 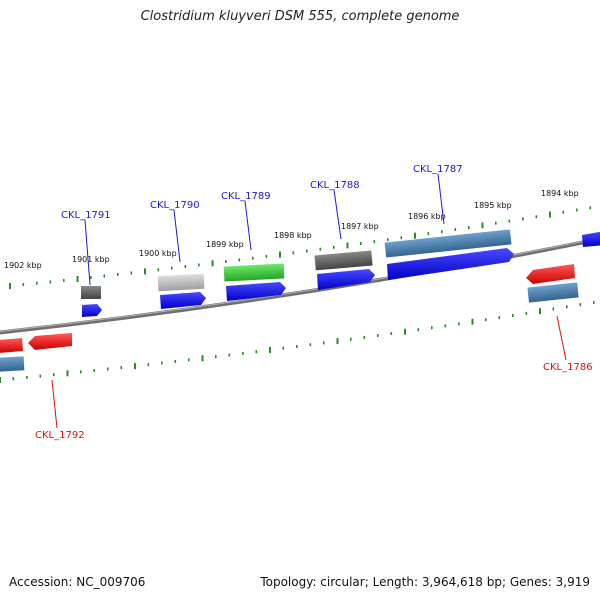 I want to click on kbp-label: 1897 kbp, so click(x=360, y=226).